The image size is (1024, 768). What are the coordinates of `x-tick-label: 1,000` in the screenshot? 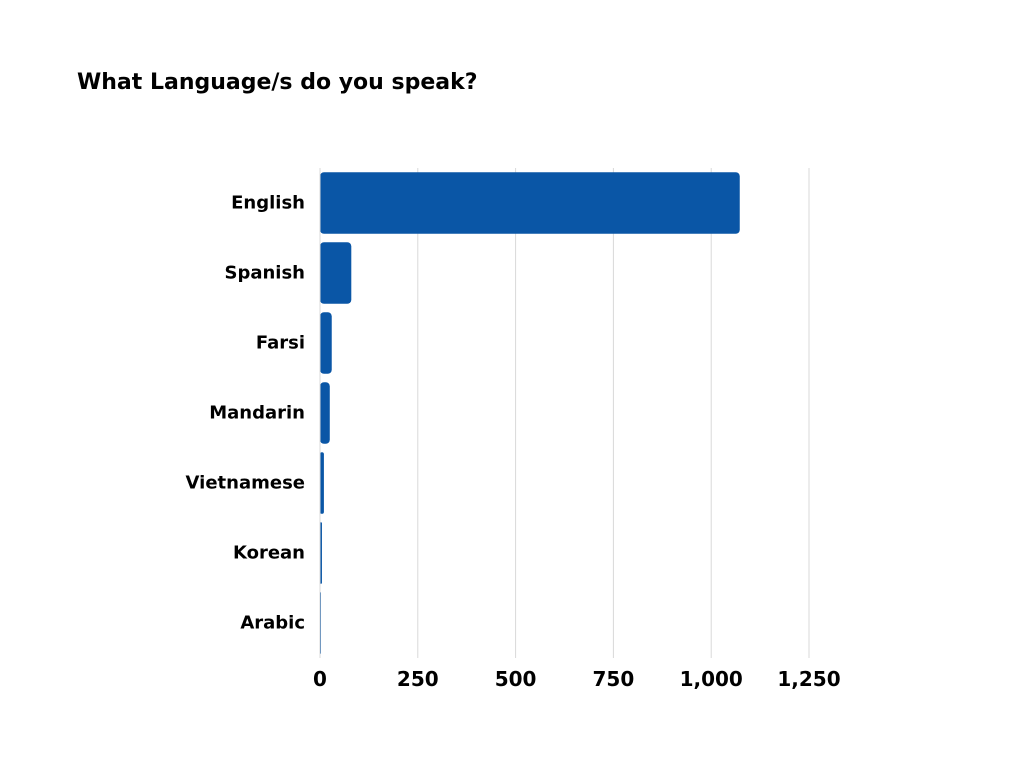 It's located at (711, 679).